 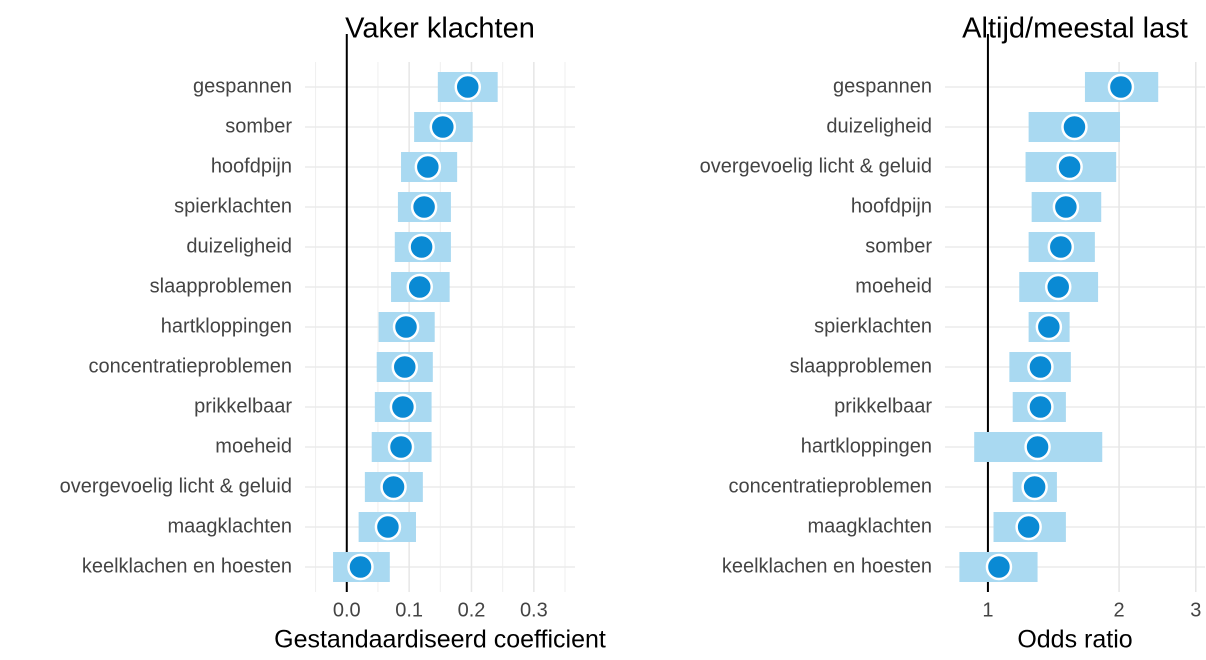 I want to click on x-axis-label: Odds ratio, so click(x=1074, y=640).